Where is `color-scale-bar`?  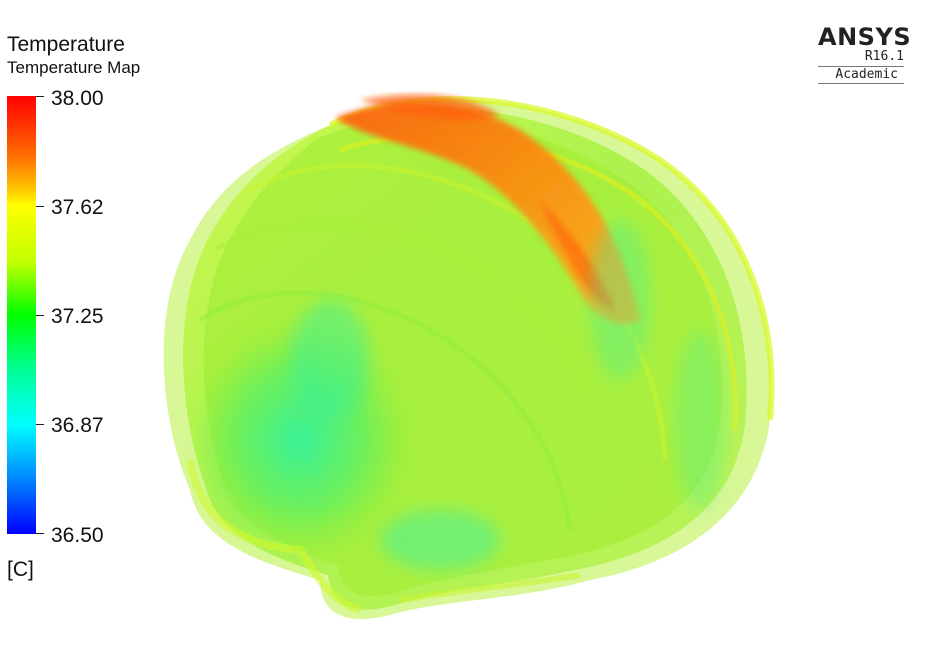
color-scale-bar is located at coordinates (21, 315).